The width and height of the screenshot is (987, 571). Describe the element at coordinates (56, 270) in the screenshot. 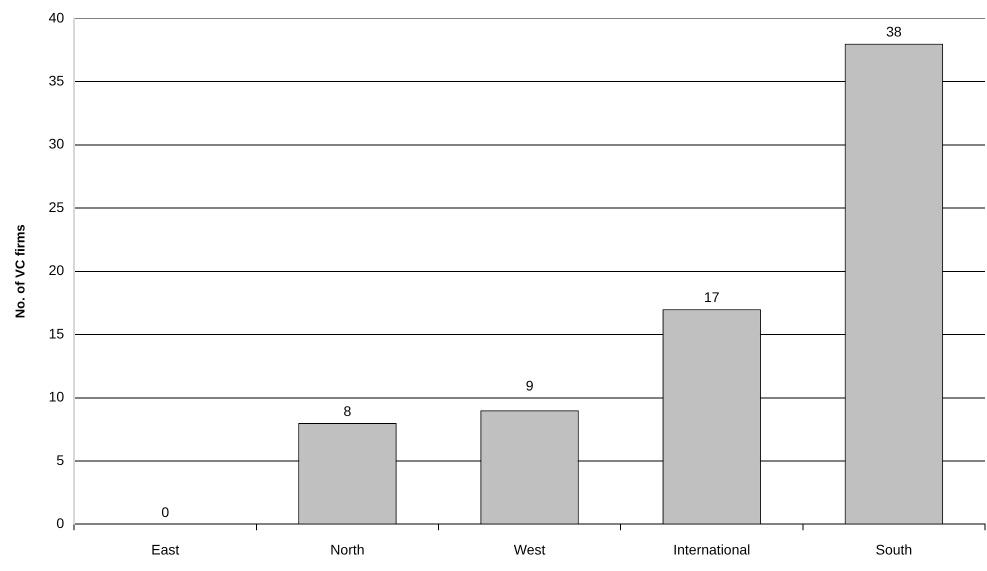

I see `y-tick-label: 20` at that location.